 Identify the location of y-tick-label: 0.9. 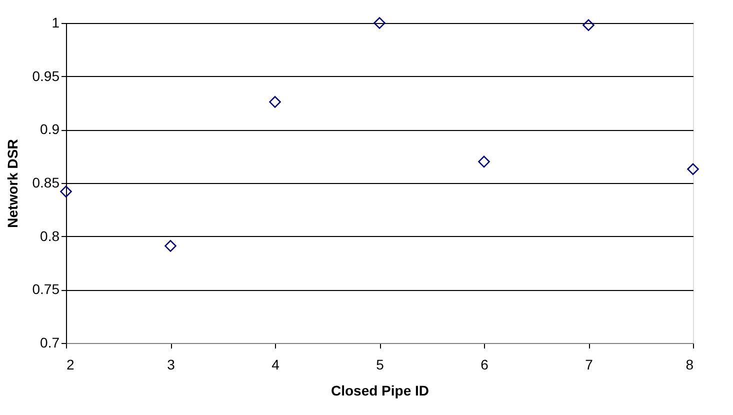
(50, 129).